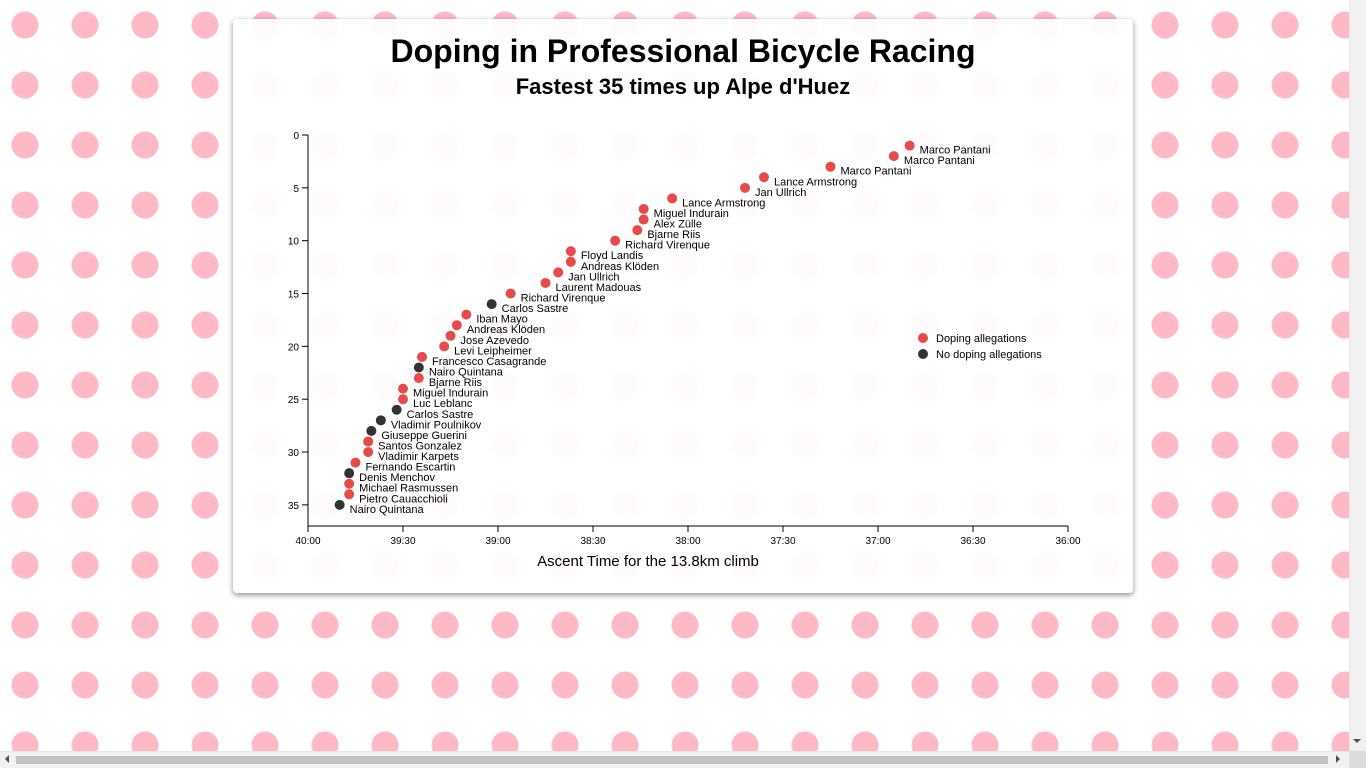  I want to click on data-point-label: Vladimir Poulnikov, so click(436, 425).